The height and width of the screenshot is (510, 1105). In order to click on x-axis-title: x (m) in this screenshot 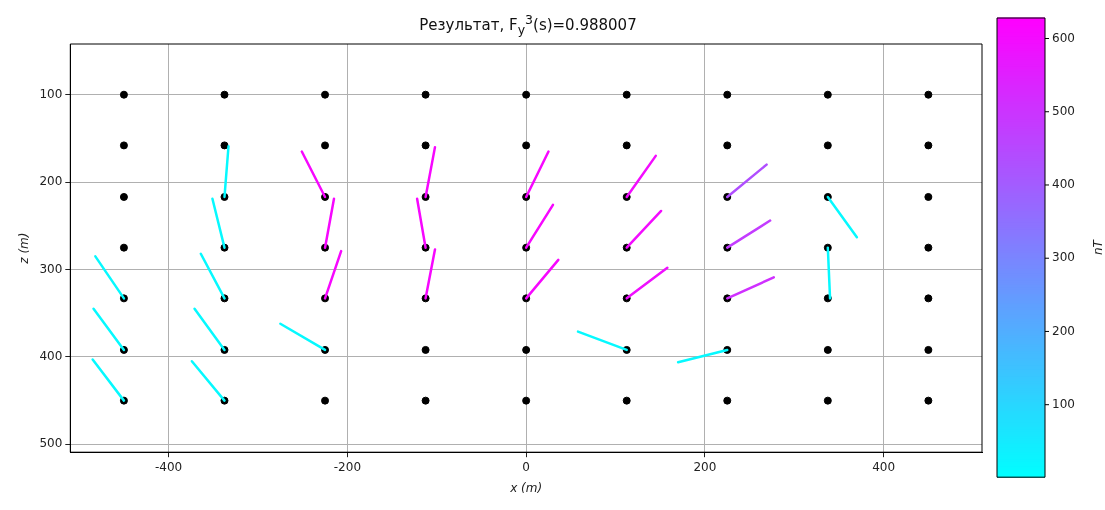, I will do `click(526, 487)`.